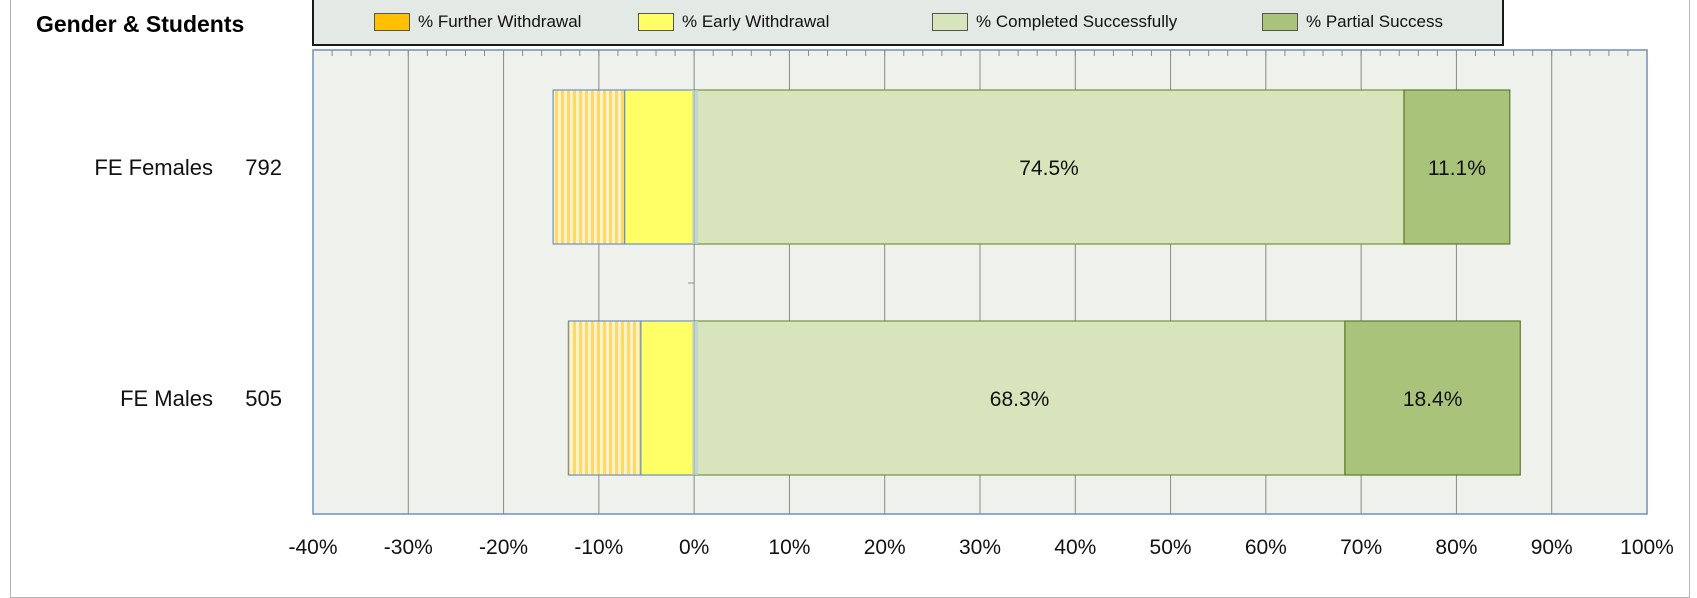 Image resolution: width=1697 pixels, height=598 pixels. I want to click on x-tick-label: 50%, so click(1171, 547).